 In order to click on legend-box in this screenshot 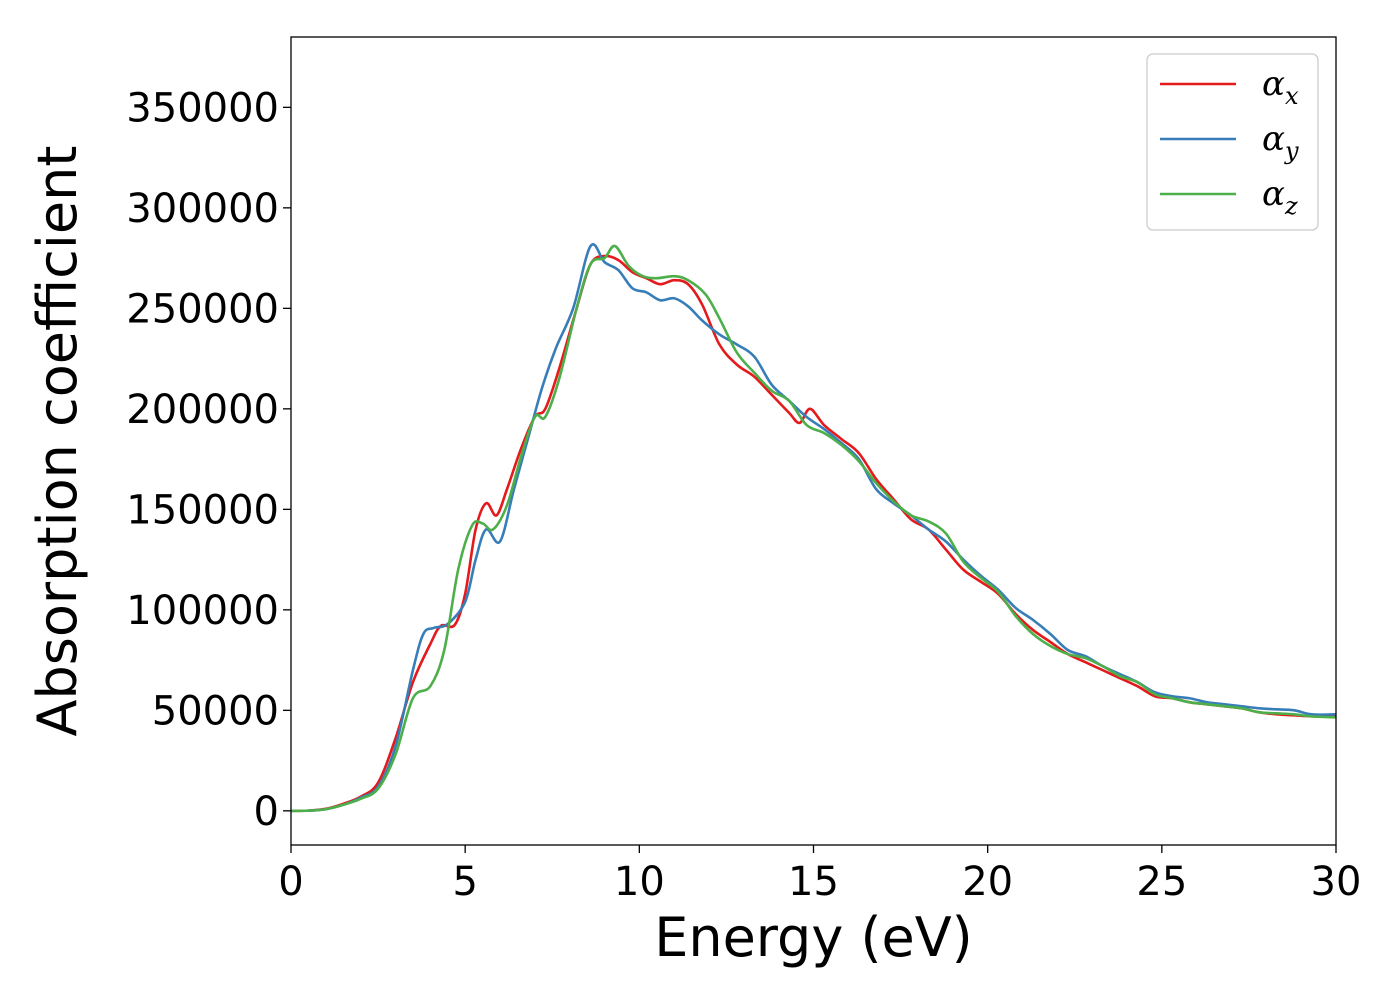, I will do `click(1232, 142)`.